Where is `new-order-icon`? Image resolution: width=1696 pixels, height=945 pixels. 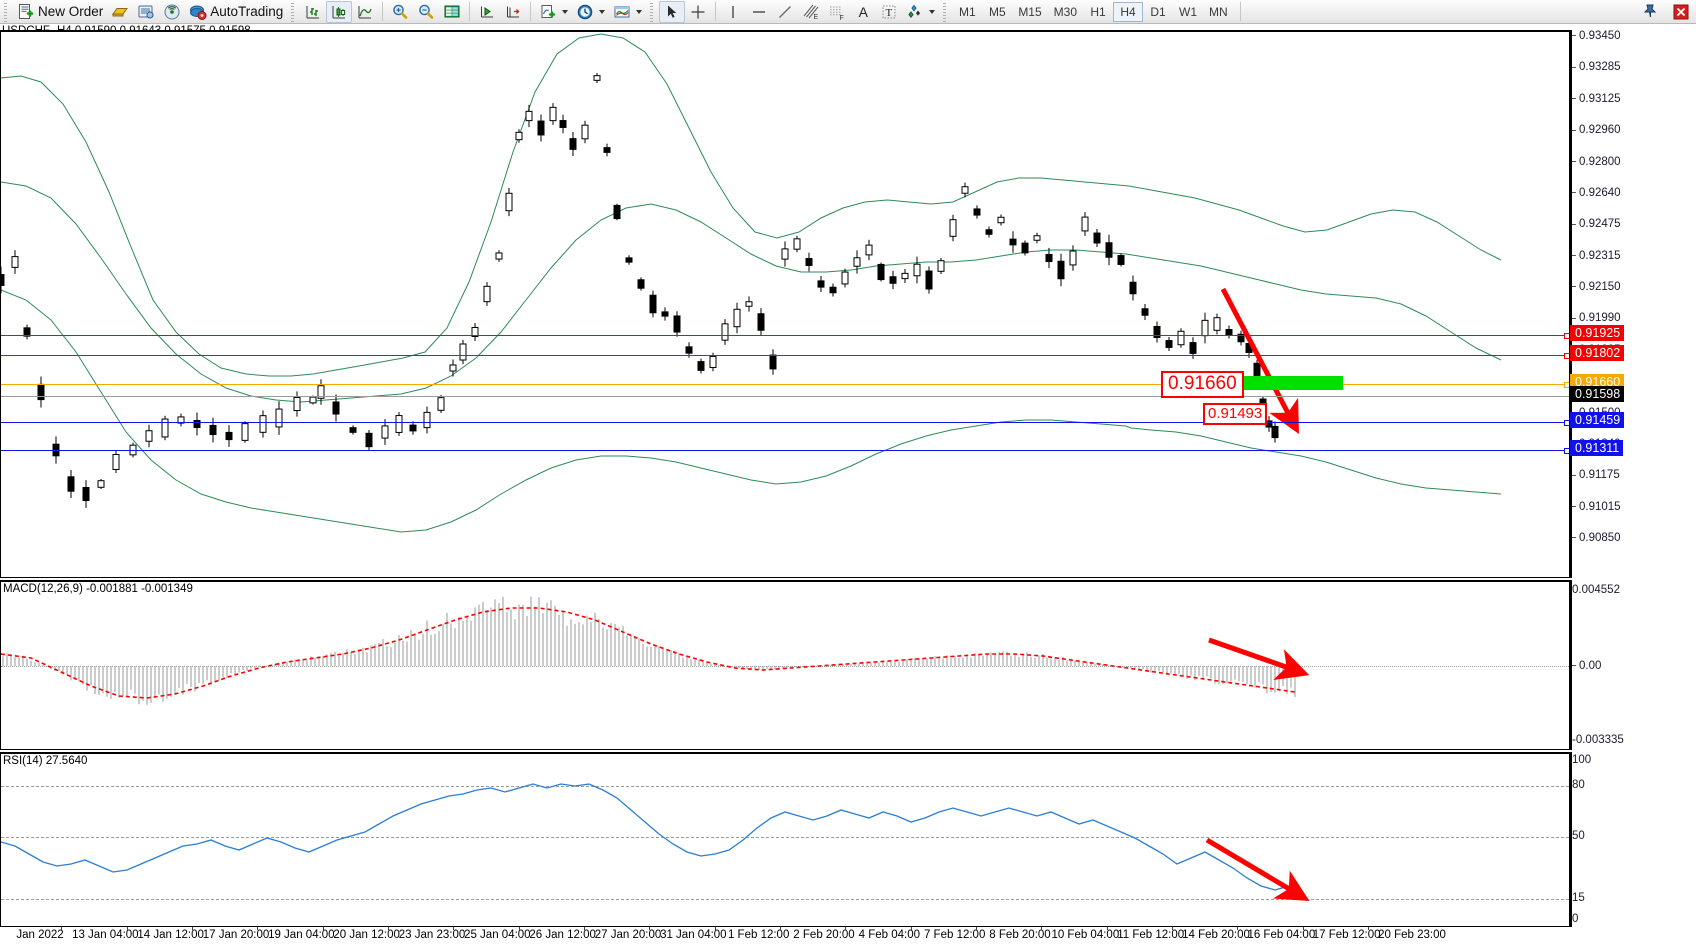
new-order-icon is located at coordinates (26, 12).